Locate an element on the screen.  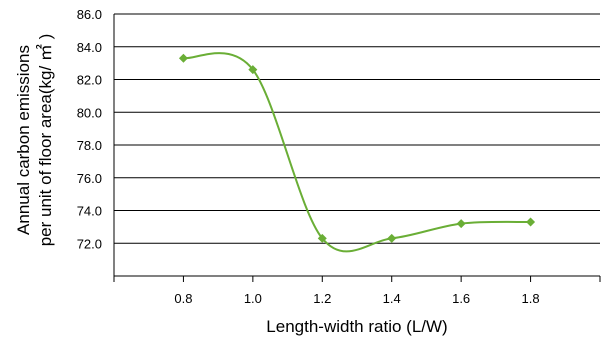
y-tick-labels: 72.0 74.0 76.0 78.0 80.0 82.0 84.0 86.0 is located at coordinates (89, 129).